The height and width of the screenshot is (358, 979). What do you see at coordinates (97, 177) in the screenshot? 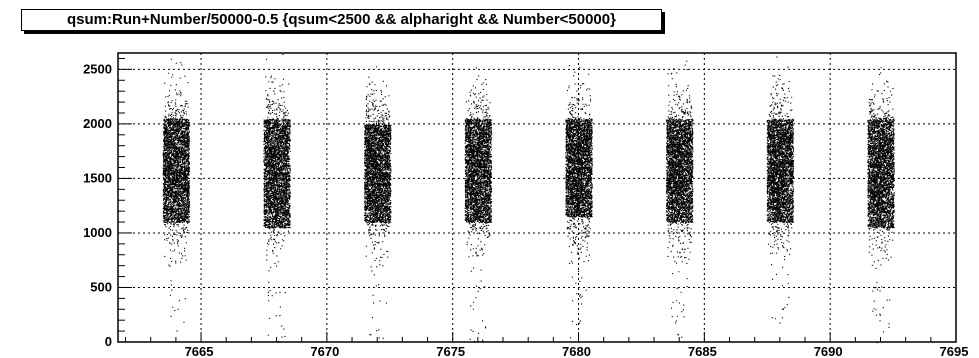
I see `y-tick-label: 1500` at bounding box center [97, 177].